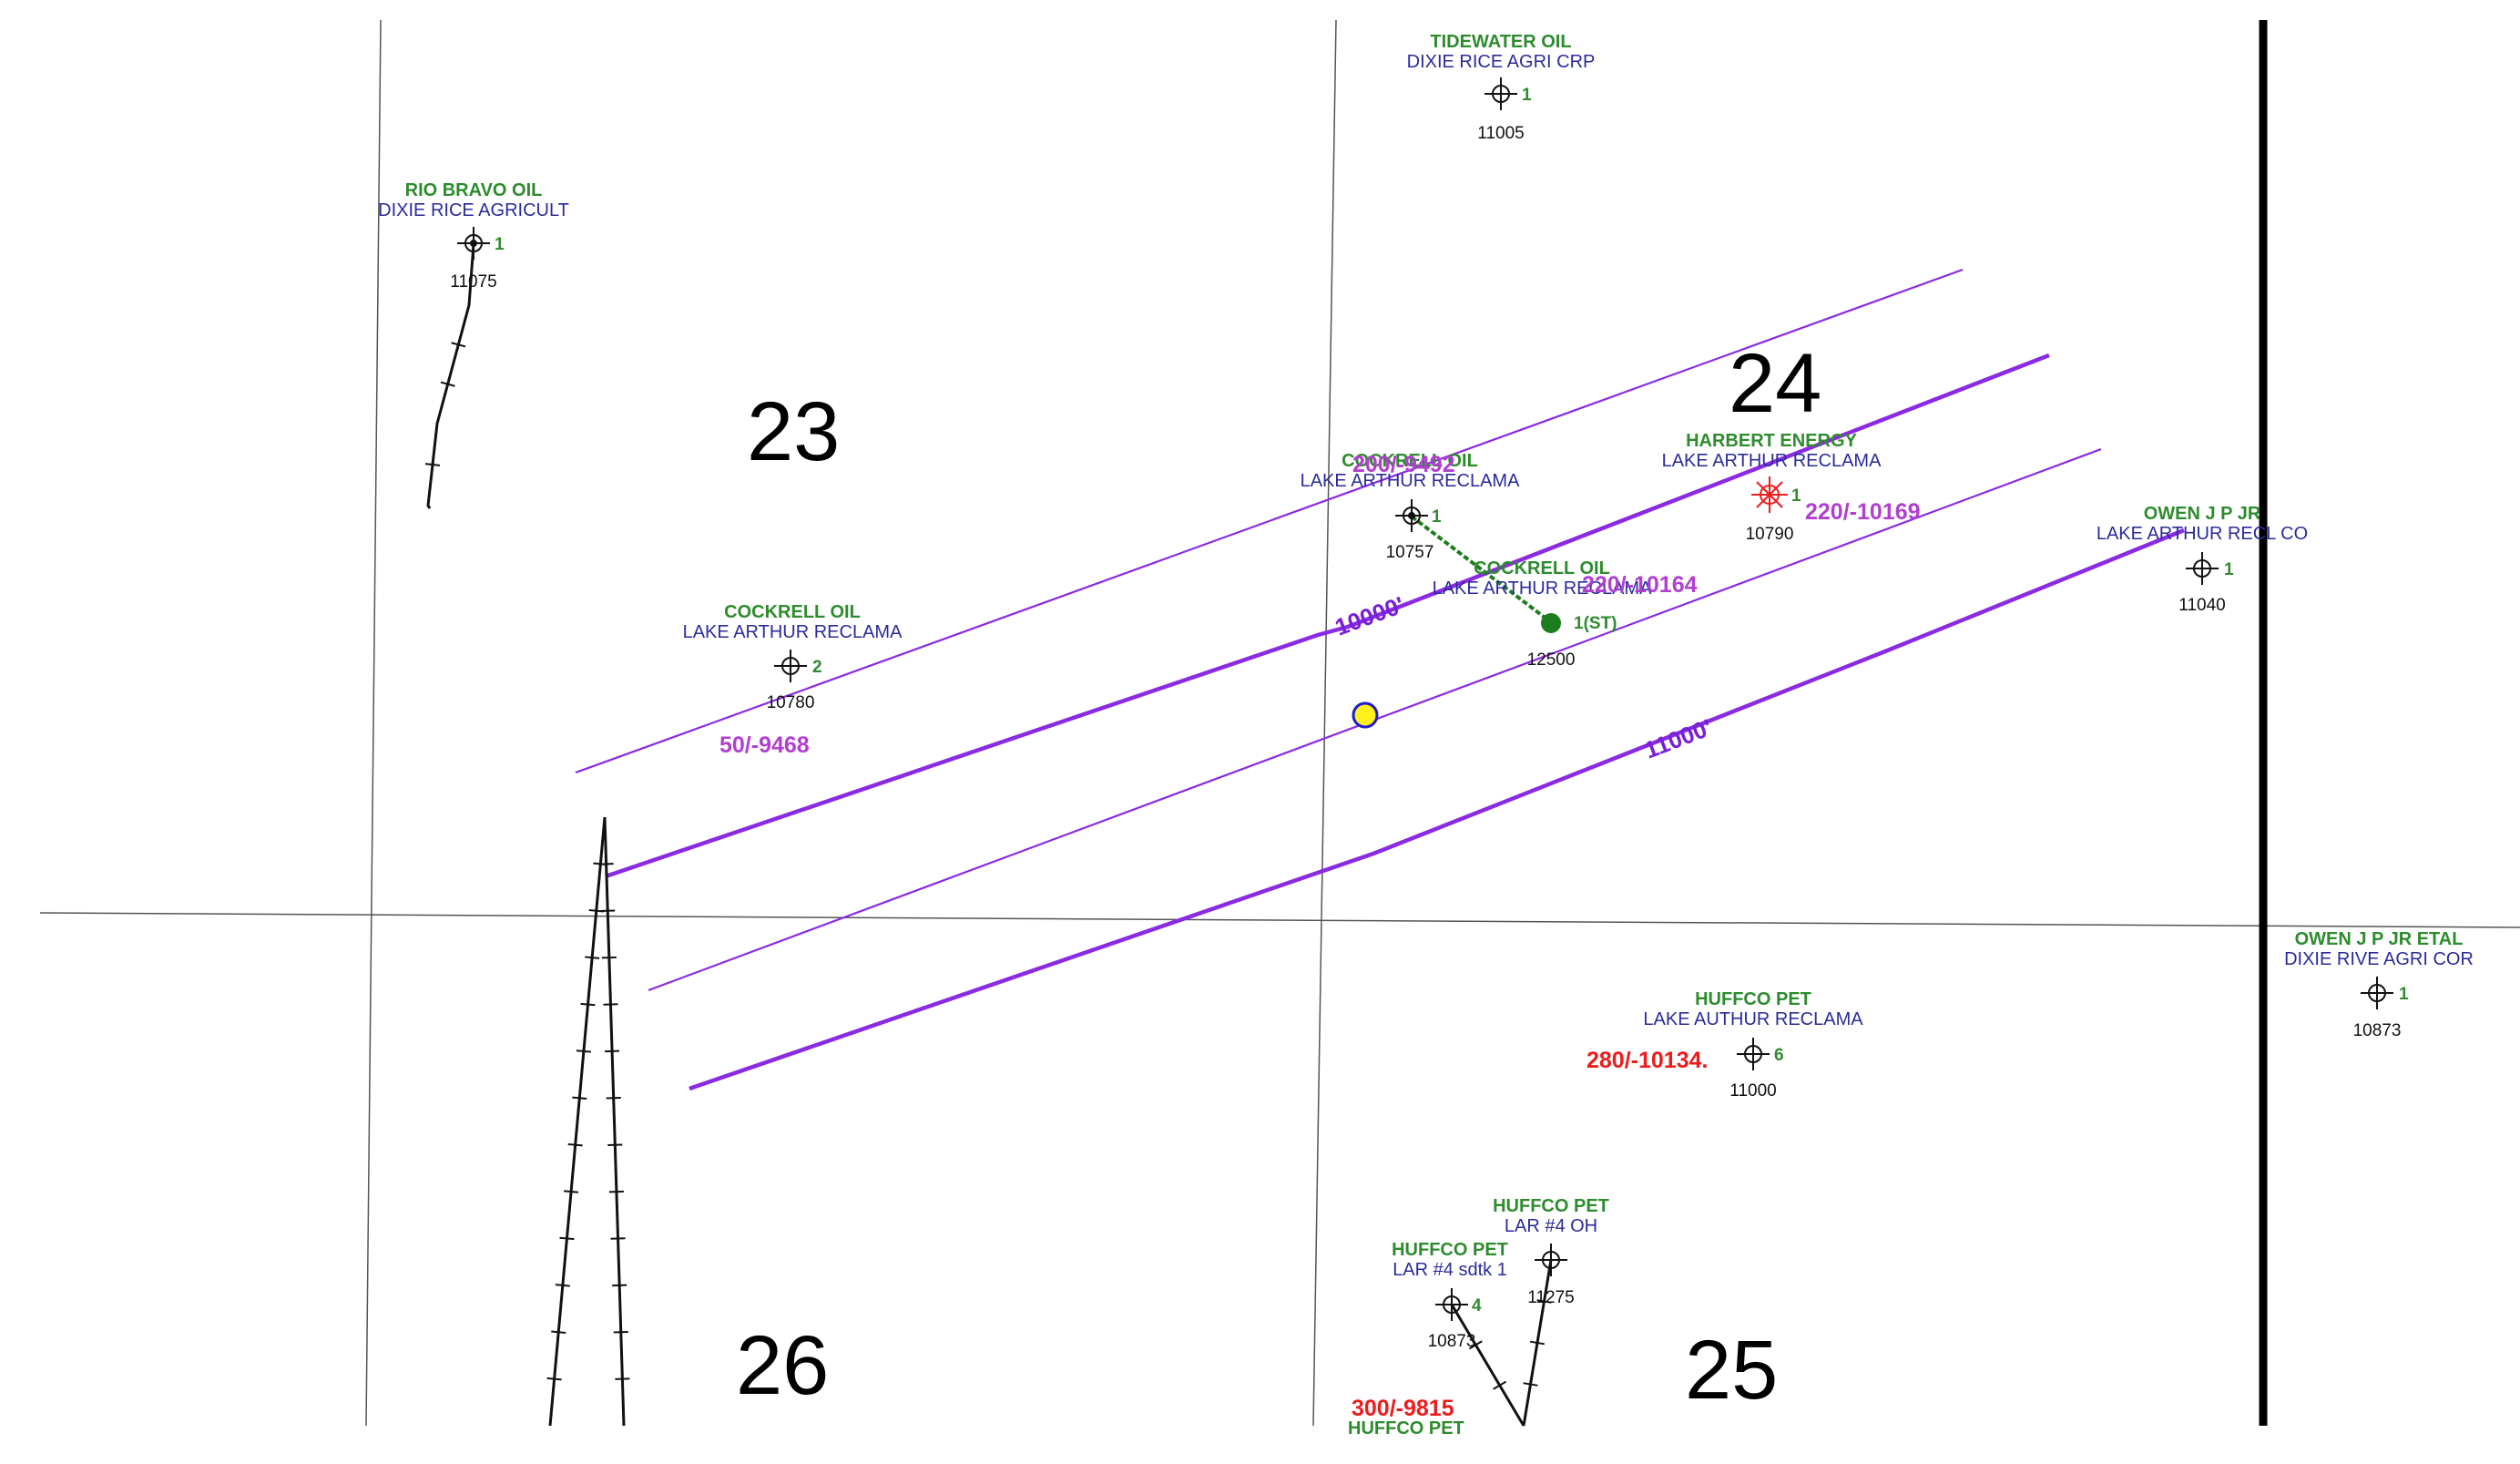 The image size is (2520, 1464). I want to click on well-operator-cockrell-1: COCKRELL OIL, so click(1410, 461).